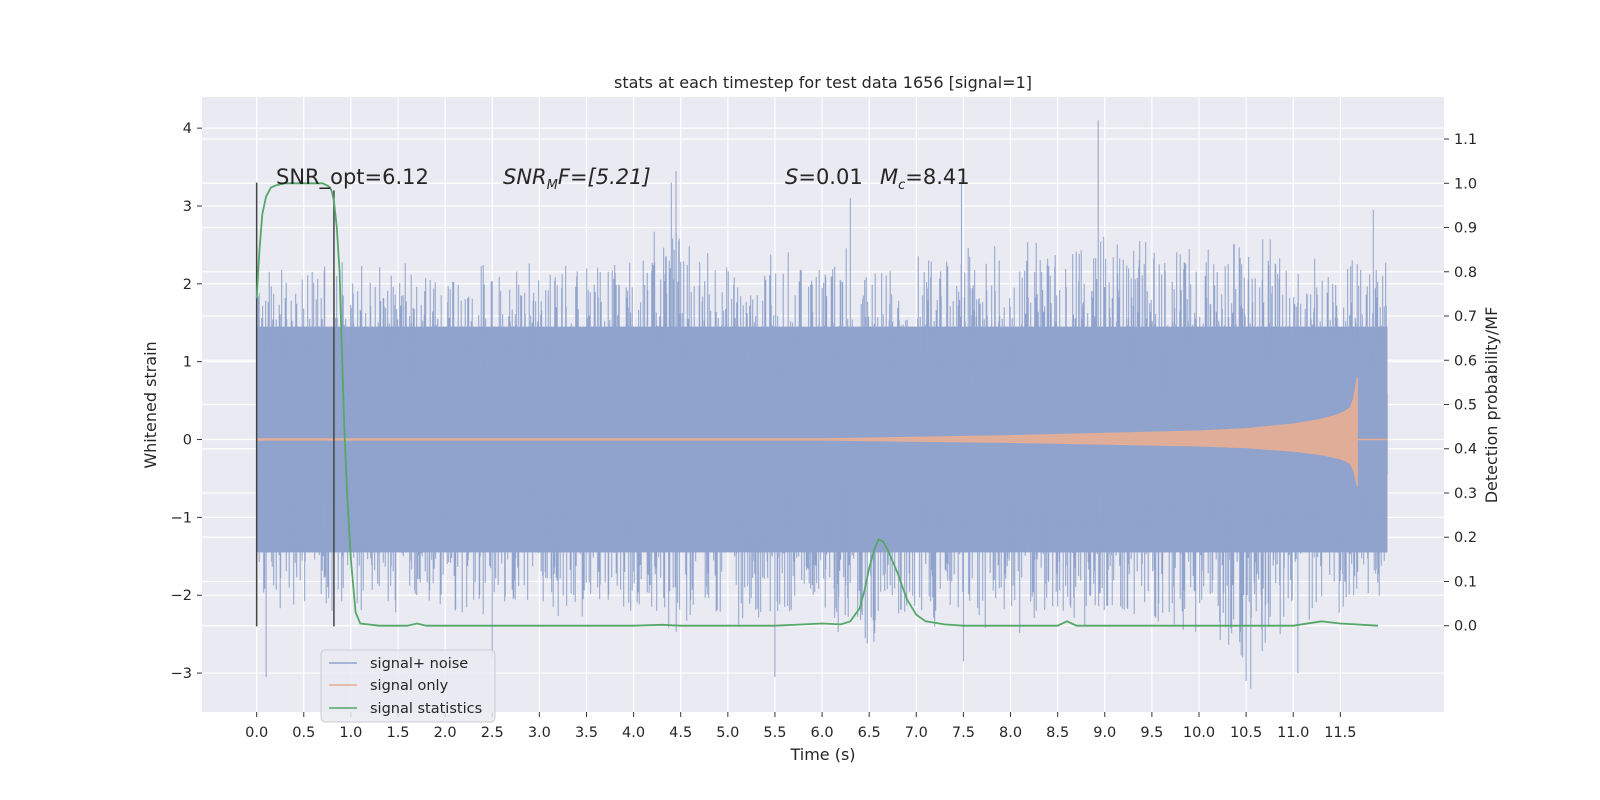  I want to click on y-tick-label: 2, so click(187, 285).